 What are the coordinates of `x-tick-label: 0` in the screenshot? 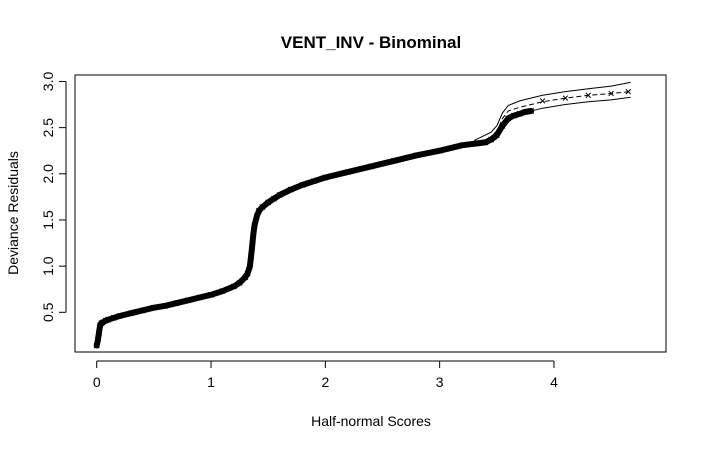 It's located at (97, 382).